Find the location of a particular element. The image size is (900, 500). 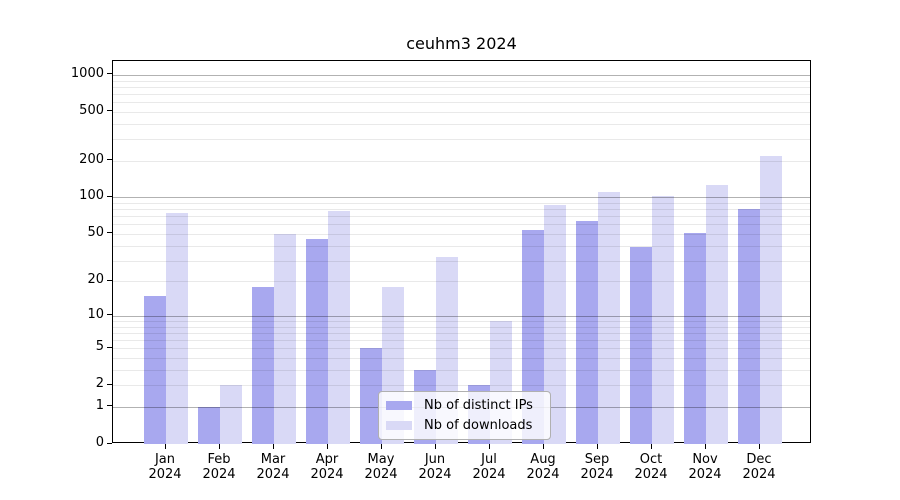

legend-row-downloads: Nb of downloads is located at coordinates (463, 425).